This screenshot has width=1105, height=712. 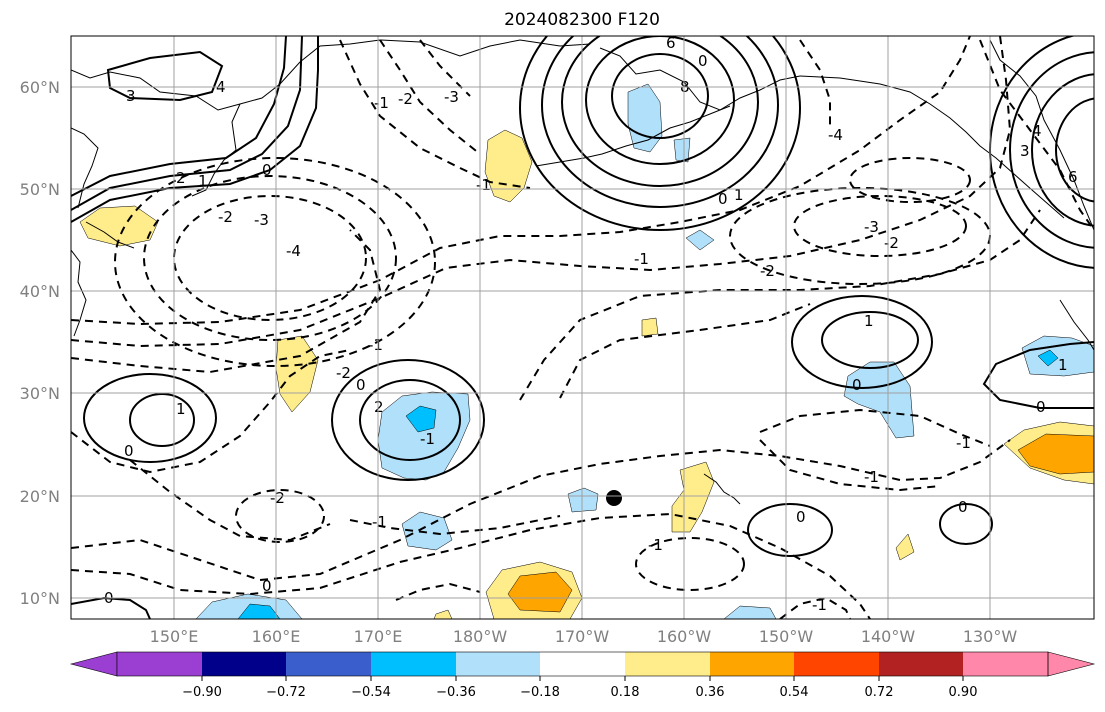 What do you see at coordinates (684, 636) in the screenshot?
I see `lon-label: 160°W` at bounding box center [684, 636].